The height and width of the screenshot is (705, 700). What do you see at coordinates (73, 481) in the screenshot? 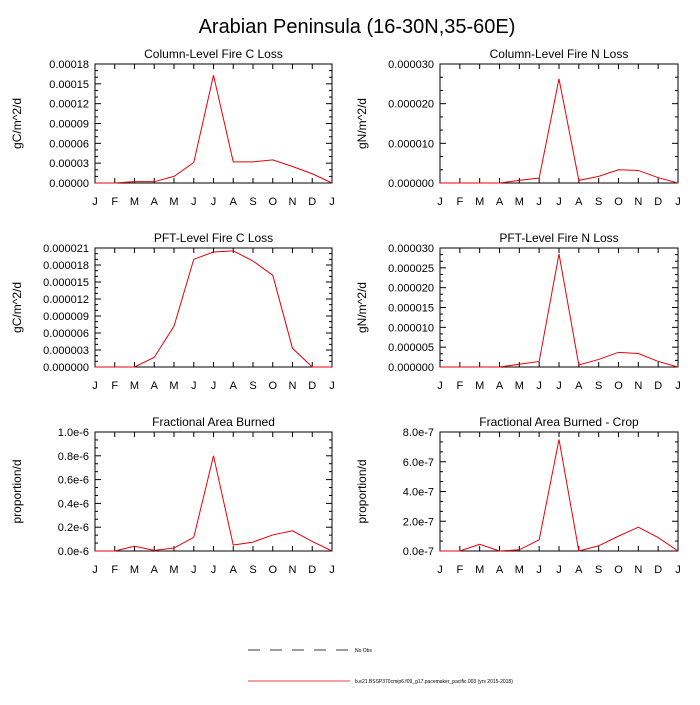
I see `y-tick-label: 0.6e-6` at bounding box center [73, 481].